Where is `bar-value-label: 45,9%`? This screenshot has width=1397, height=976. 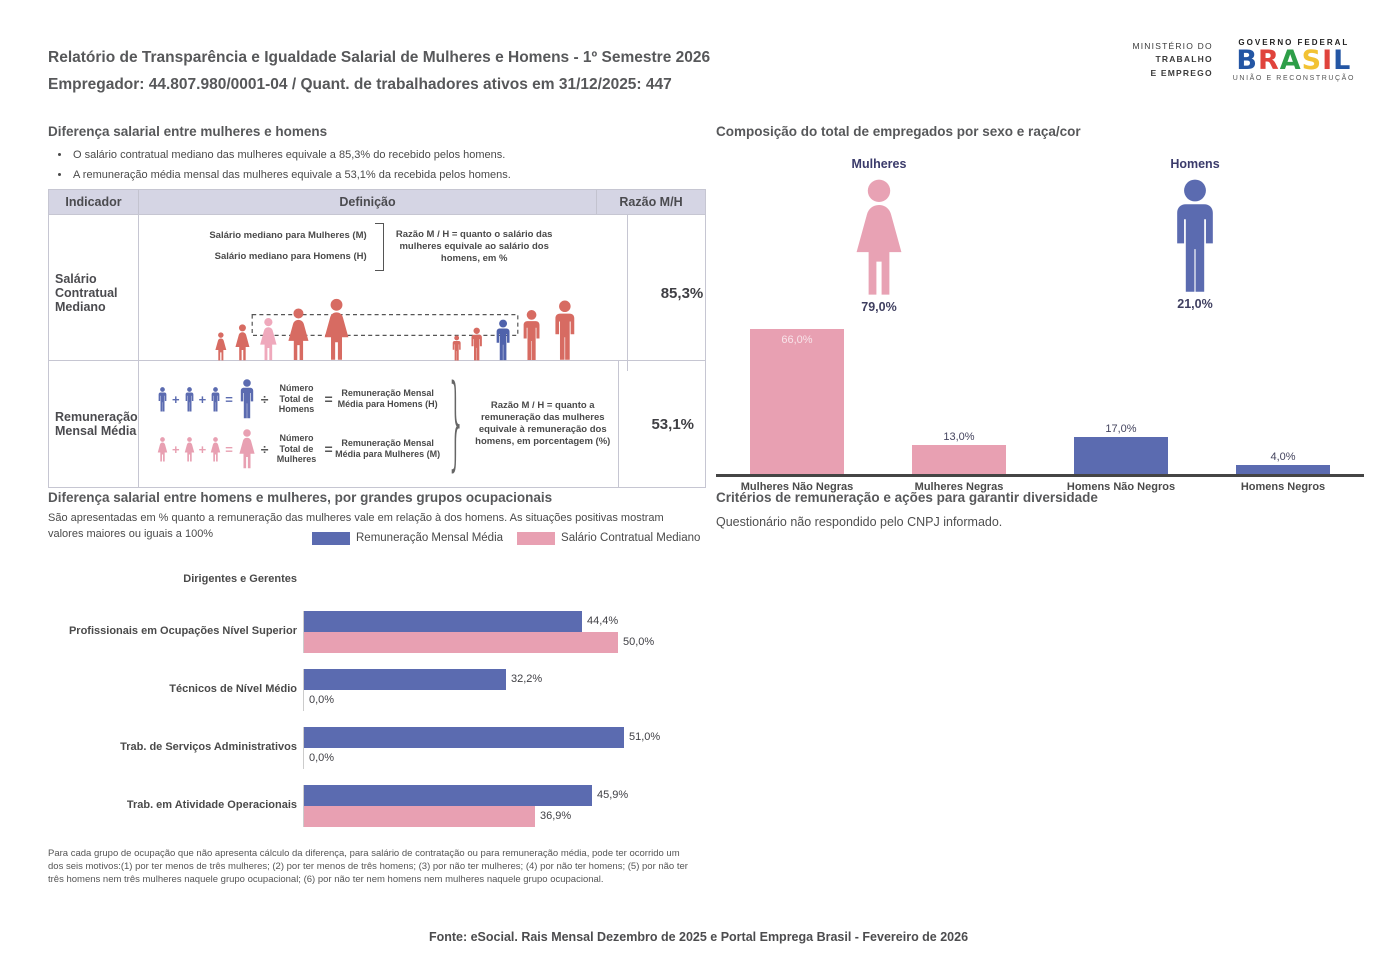 bar-value-label: 45,9% is located at coordinates (613, 795).